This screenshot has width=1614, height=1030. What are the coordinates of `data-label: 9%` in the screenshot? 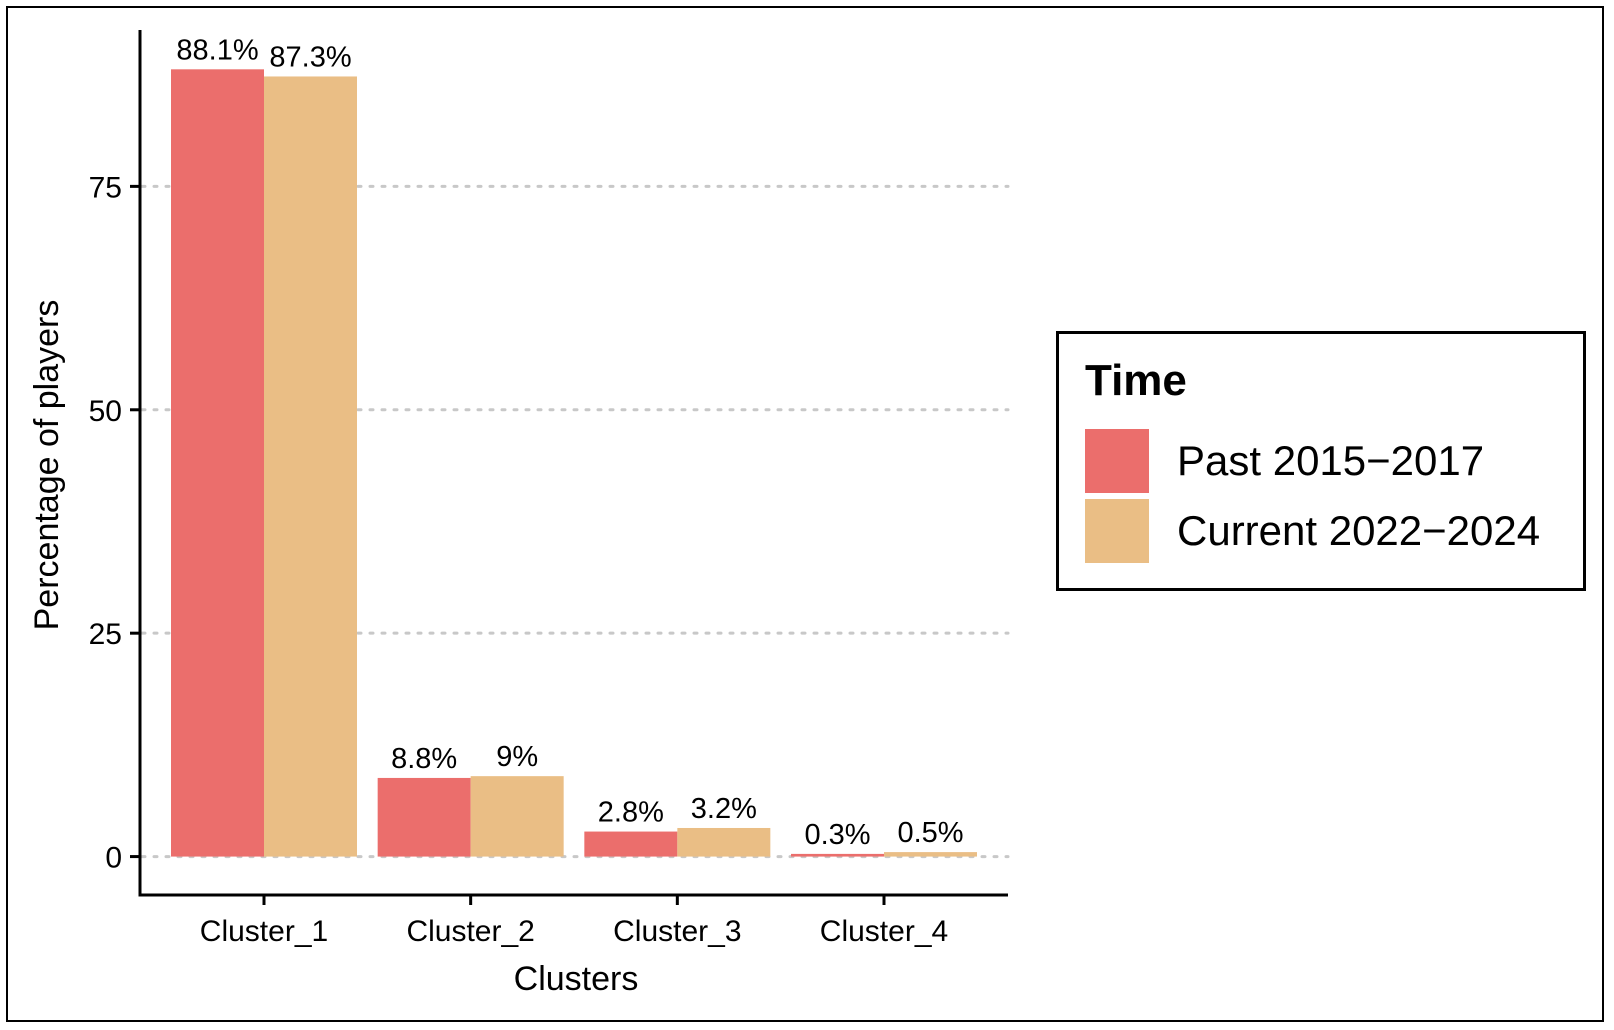 It's located at (517, 757).